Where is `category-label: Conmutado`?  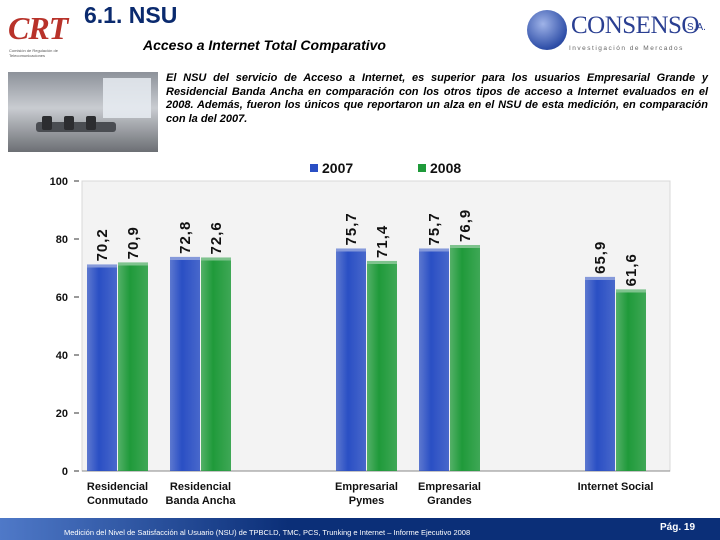 category-label: Conmutado is located at coordinates (117, 501).